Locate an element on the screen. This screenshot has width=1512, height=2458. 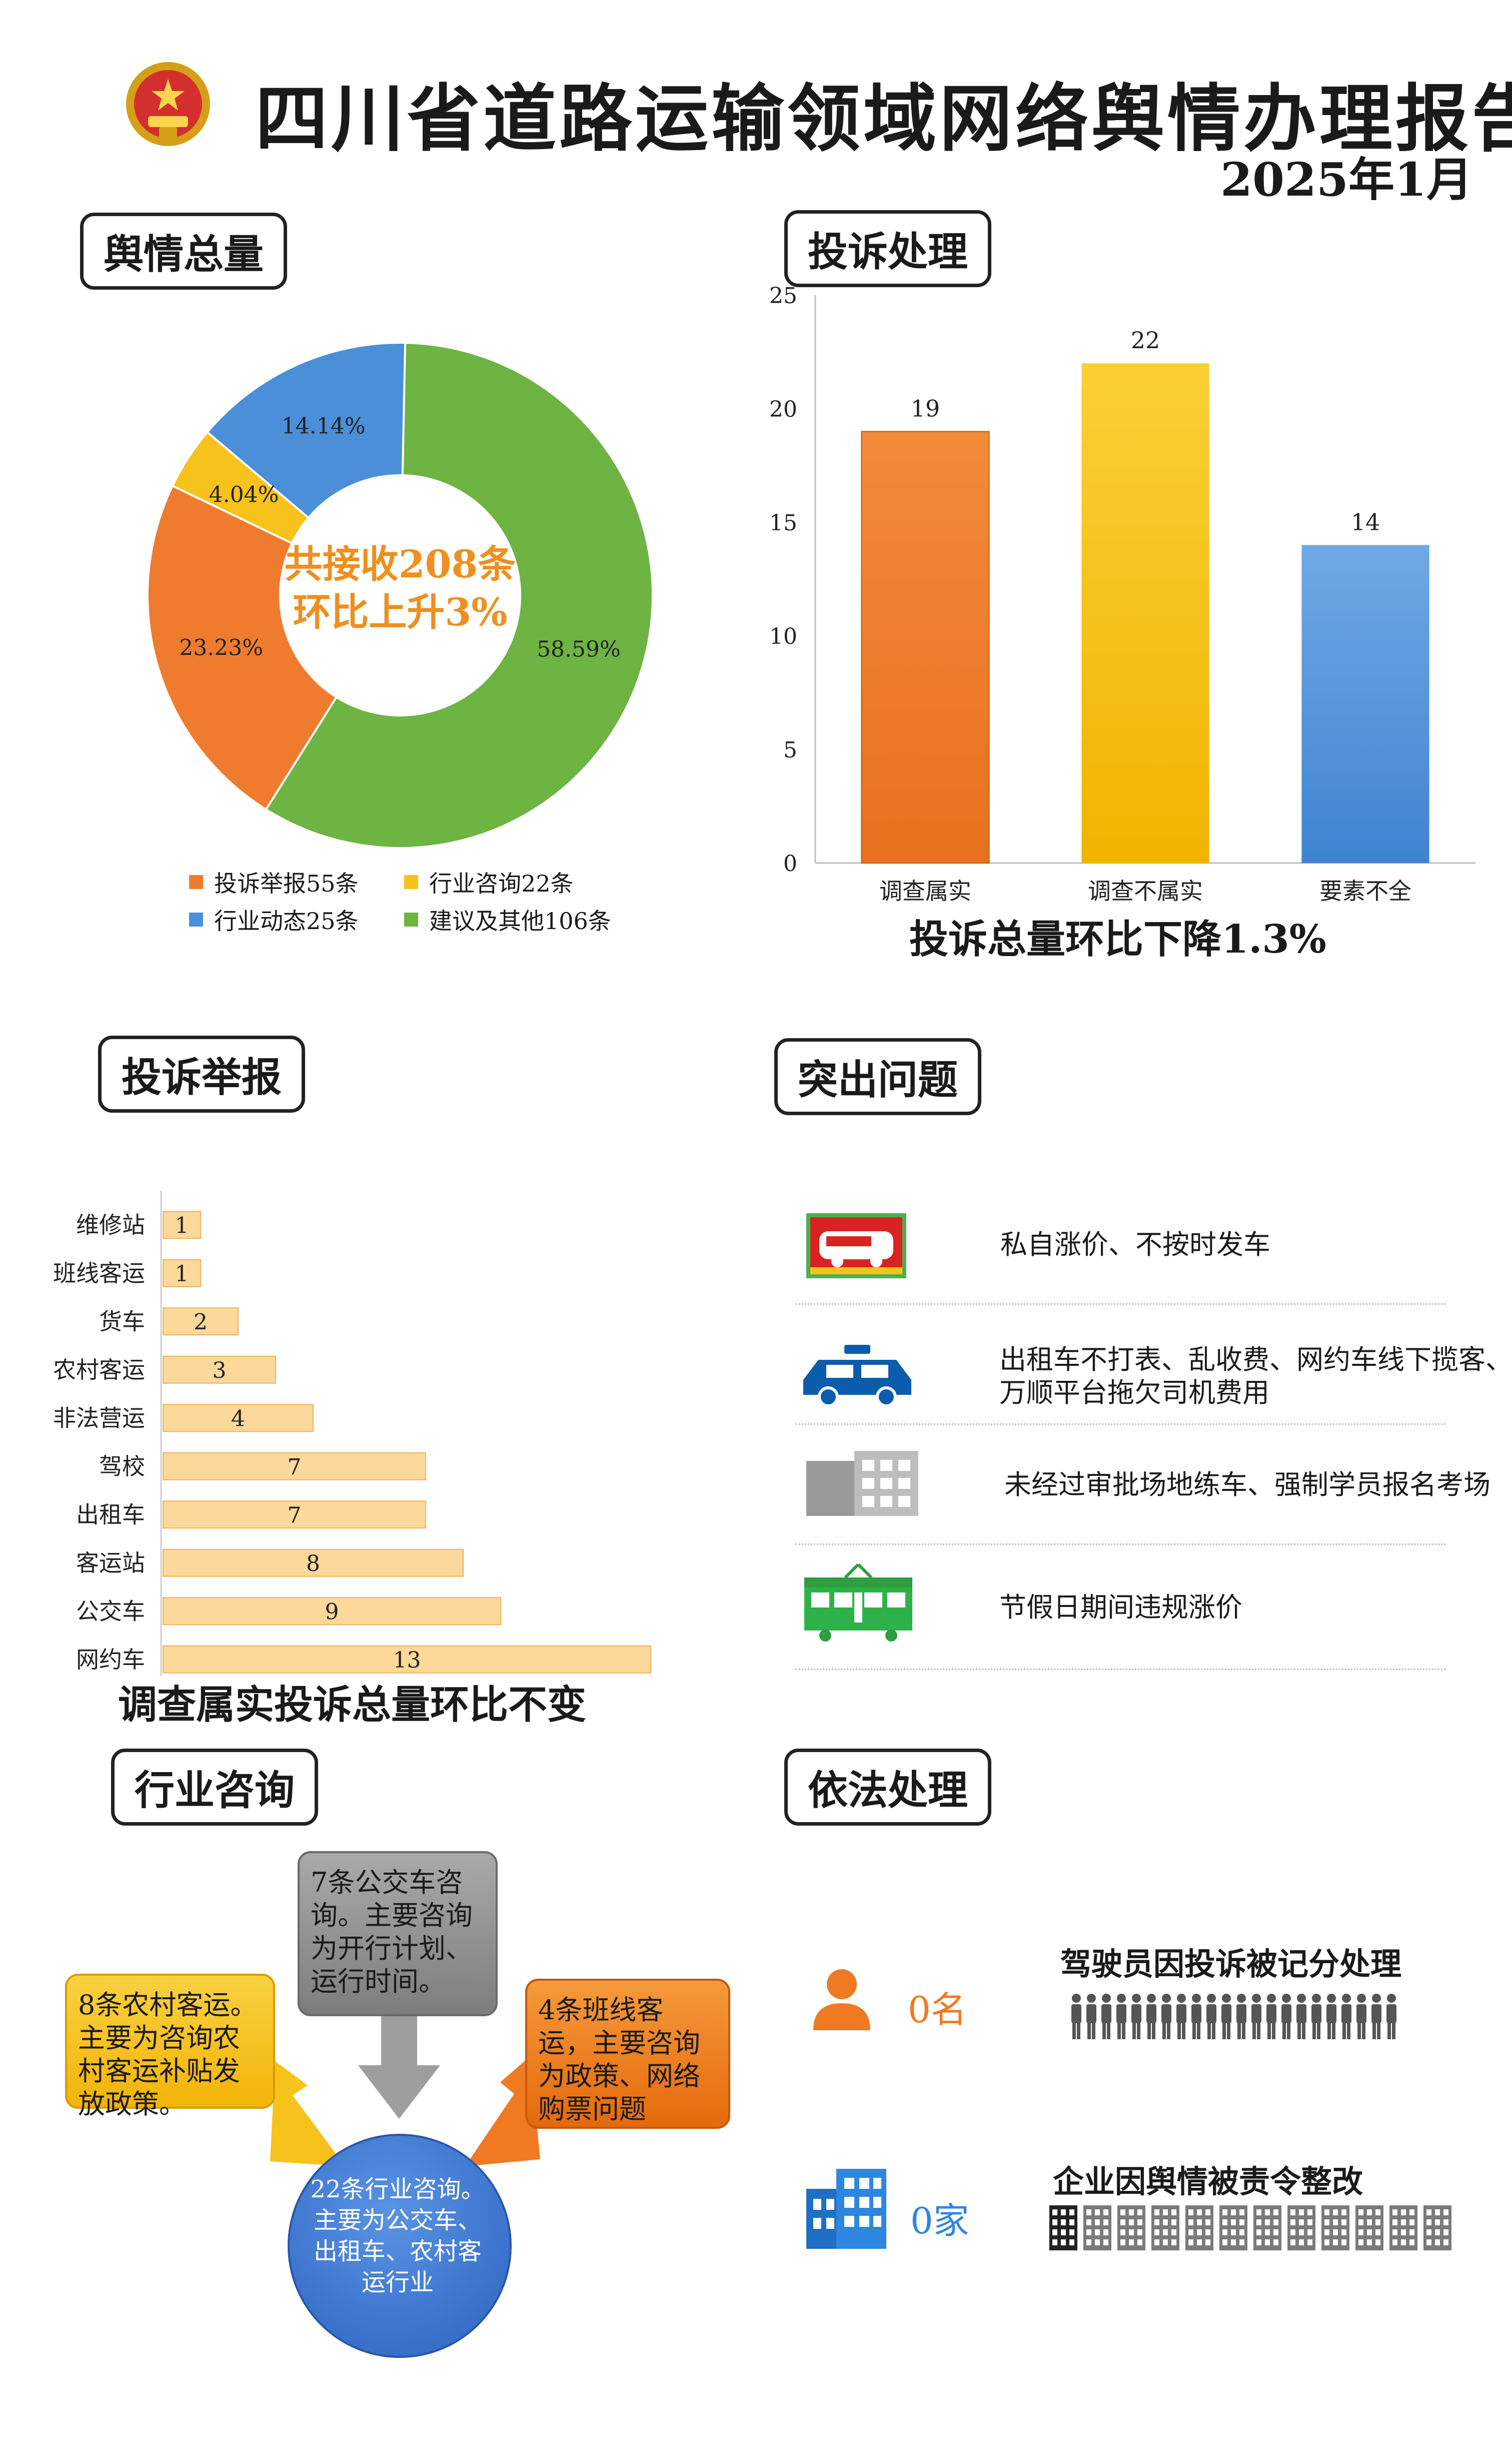
issue-text-2: 出租车不打表、乱收费、网约车线下揽客、 万顺平台拖欠司机费用 is located at coordinates (1256, 1376).